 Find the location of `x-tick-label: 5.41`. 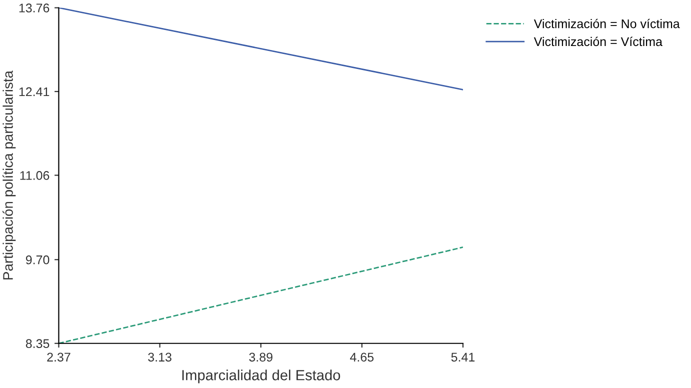

x-tick-label: 5.41 is located at coordinates (463, 357).